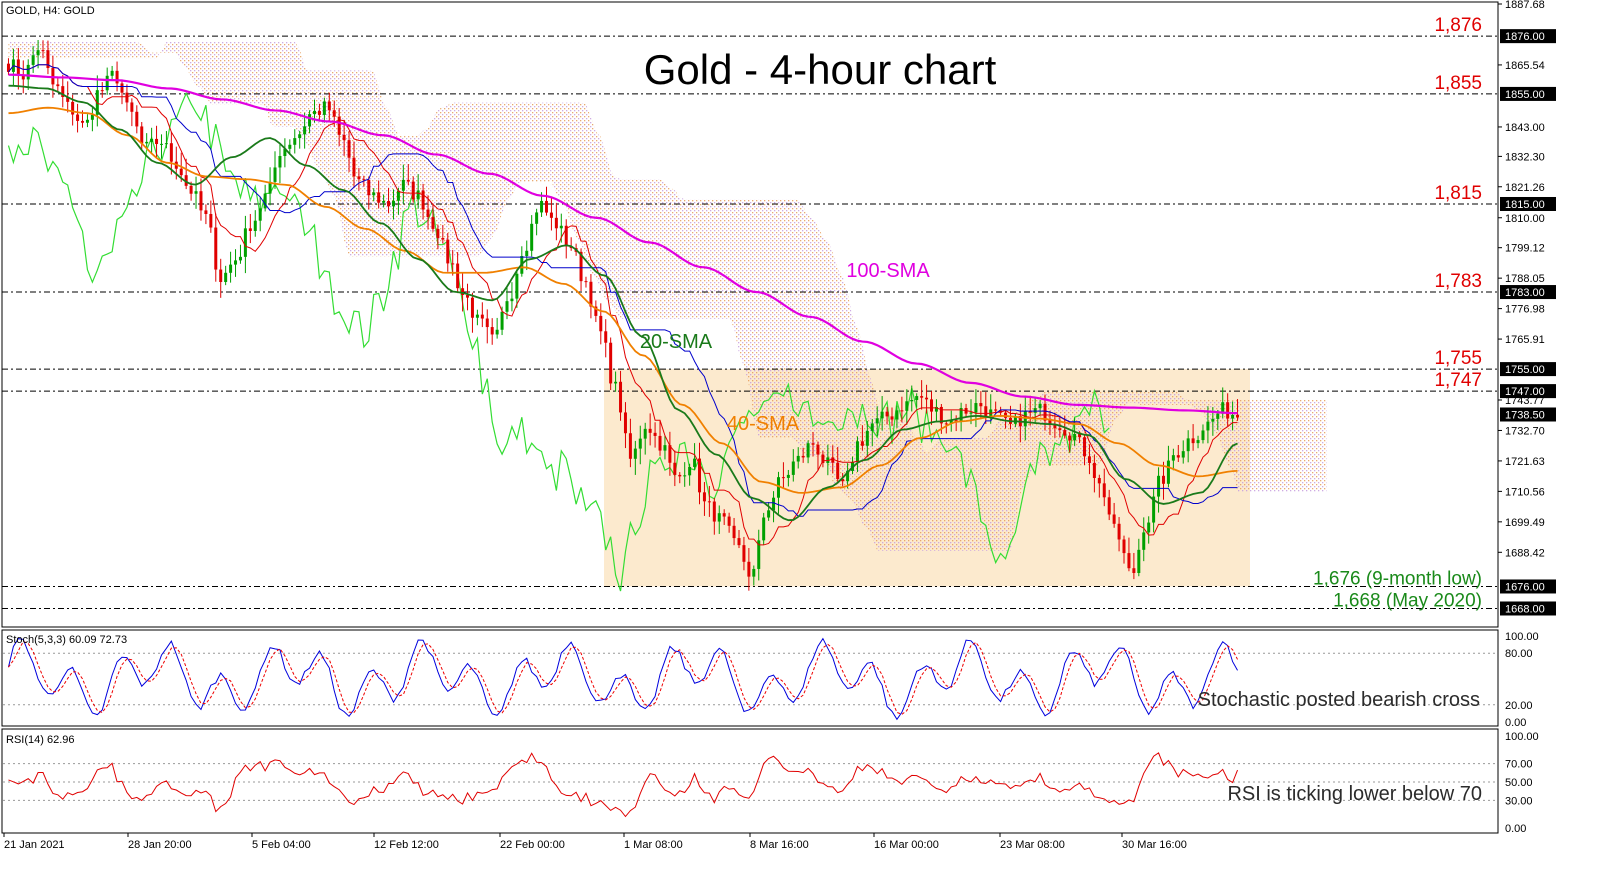  I want to click on current-price-tag: 1738.50, so click(1525, 415).